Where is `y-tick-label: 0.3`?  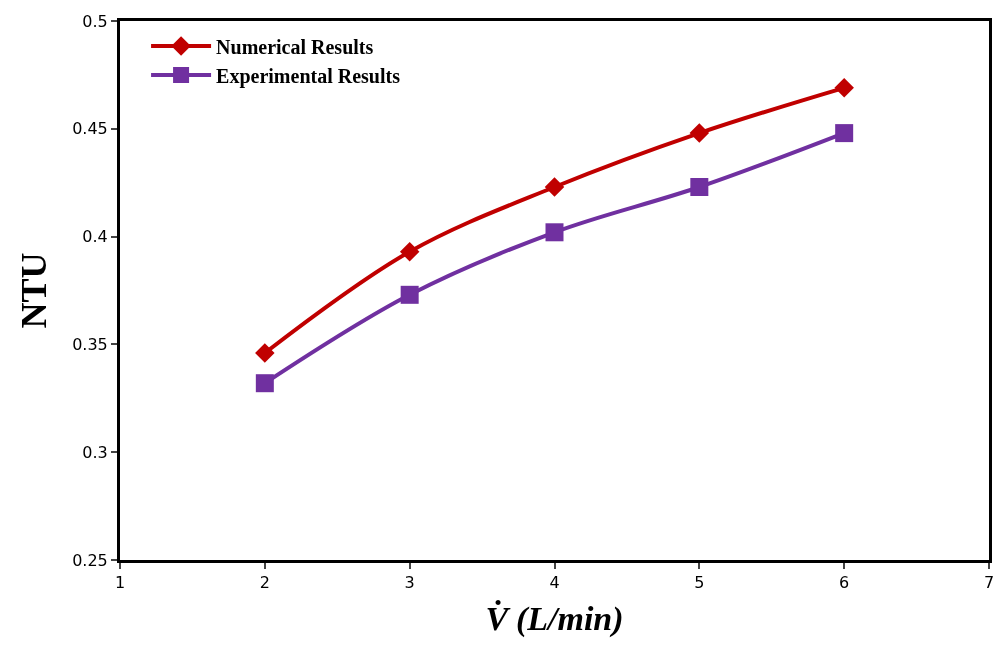
y-tick-label: 0.3 is located at coordinates (95, 452).